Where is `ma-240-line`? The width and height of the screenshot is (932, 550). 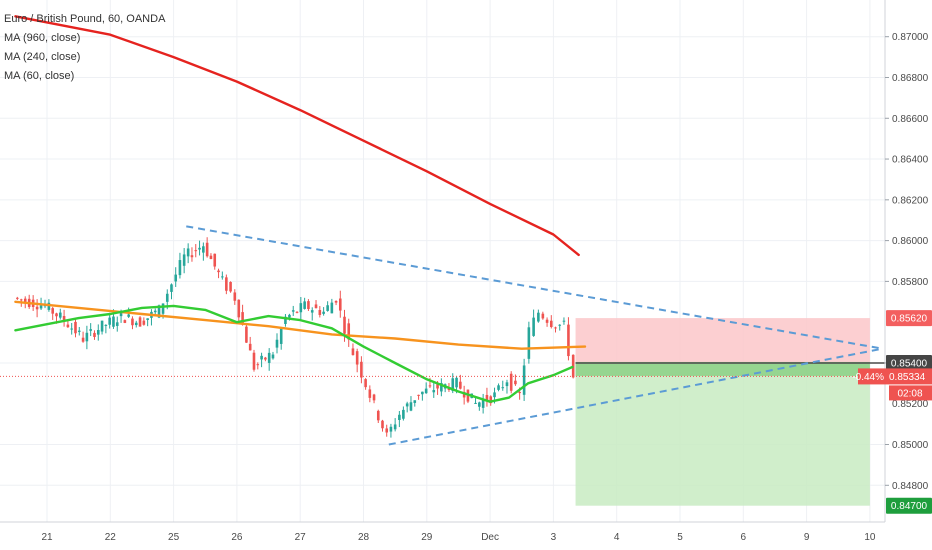
ma-240-line is located at coordinates (300, 325).